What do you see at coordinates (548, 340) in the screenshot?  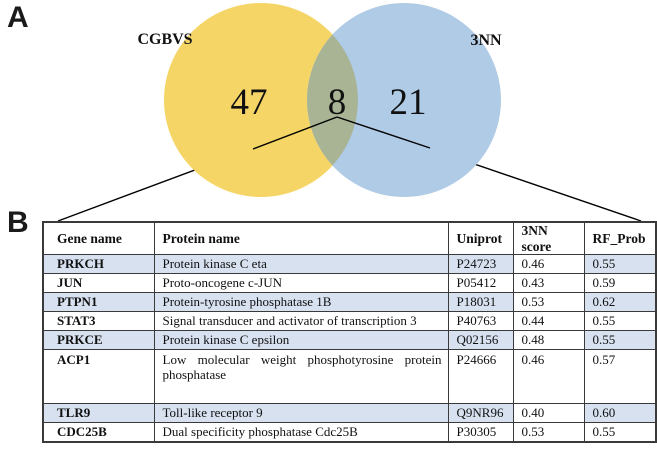 I see `nn-score-cell: 0.48` at bounding box center [548, 340].